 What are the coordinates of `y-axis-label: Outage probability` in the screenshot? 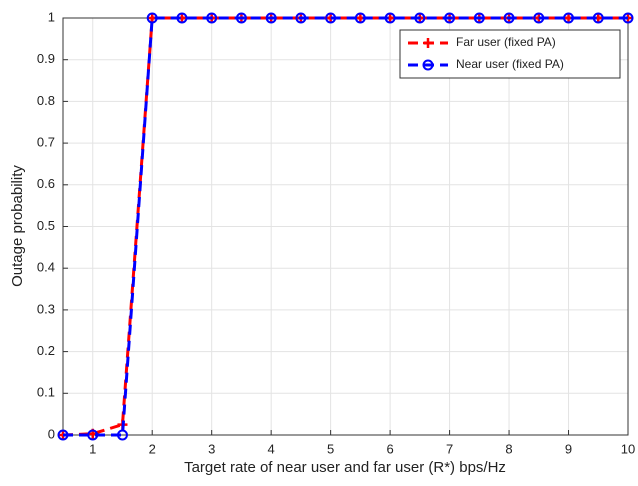 It's located at (17, 226).